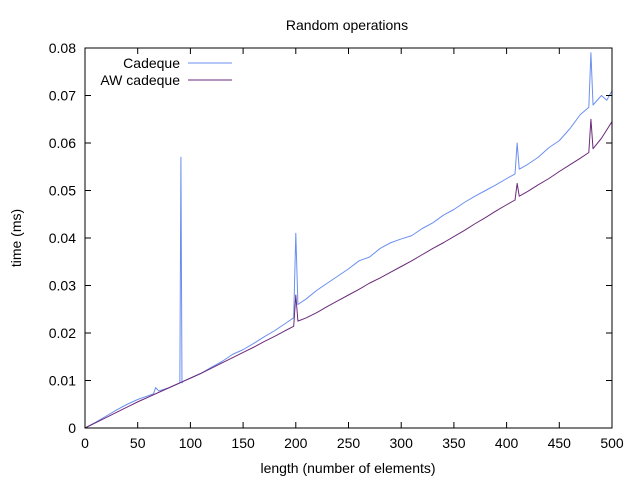 Image resolution: width=640 pixels, height=485 pixels. Describe the element at coordinates (402, 443) in the screenshot. I see `x-tick-label: 300` at that location.